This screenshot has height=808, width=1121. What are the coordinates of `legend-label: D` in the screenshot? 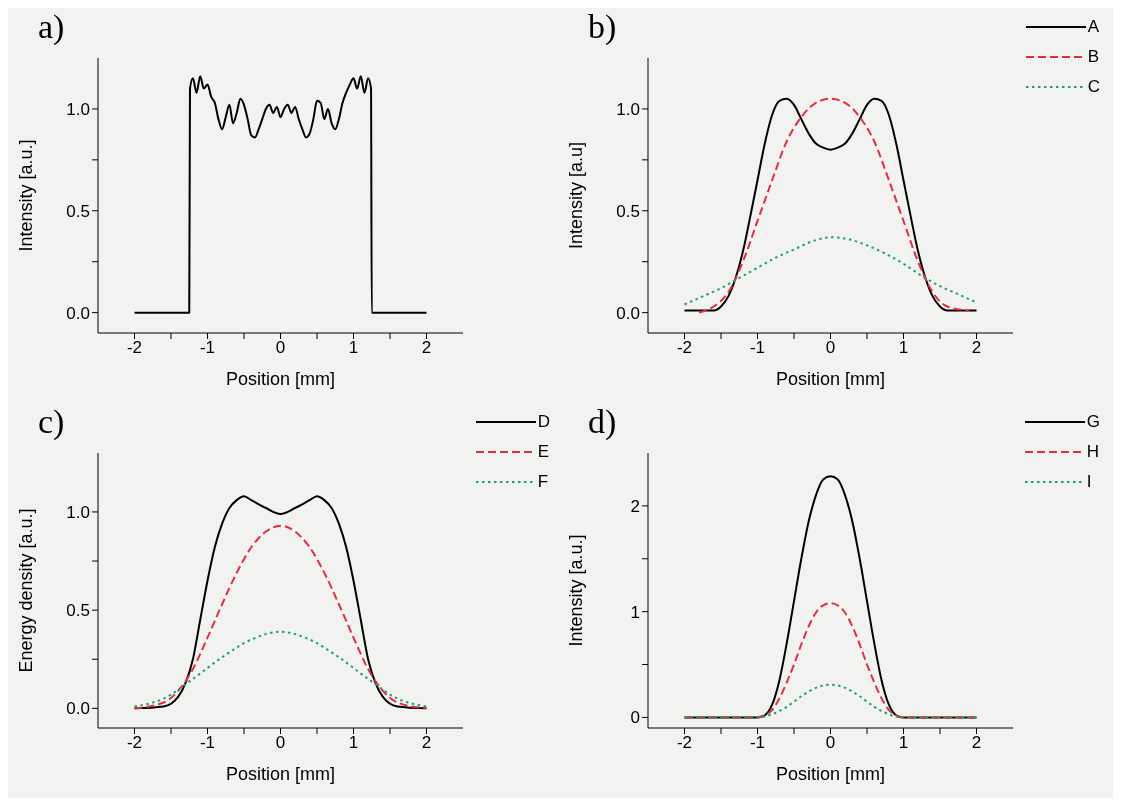 It's located at (543, 422).